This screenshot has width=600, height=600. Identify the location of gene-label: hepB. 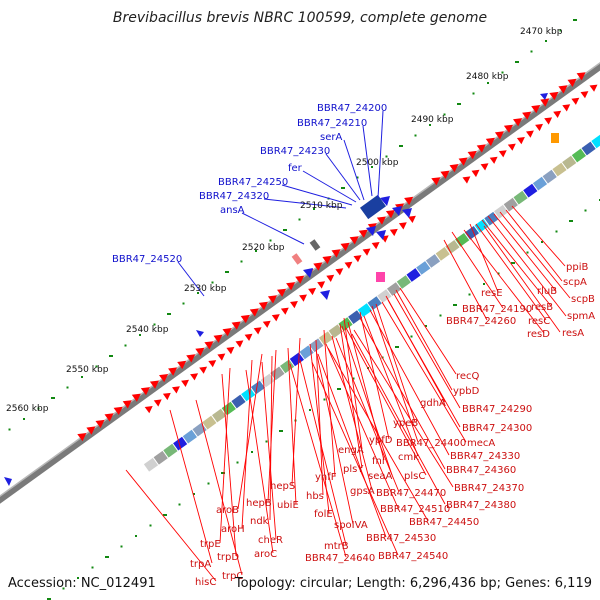
(259, 503).